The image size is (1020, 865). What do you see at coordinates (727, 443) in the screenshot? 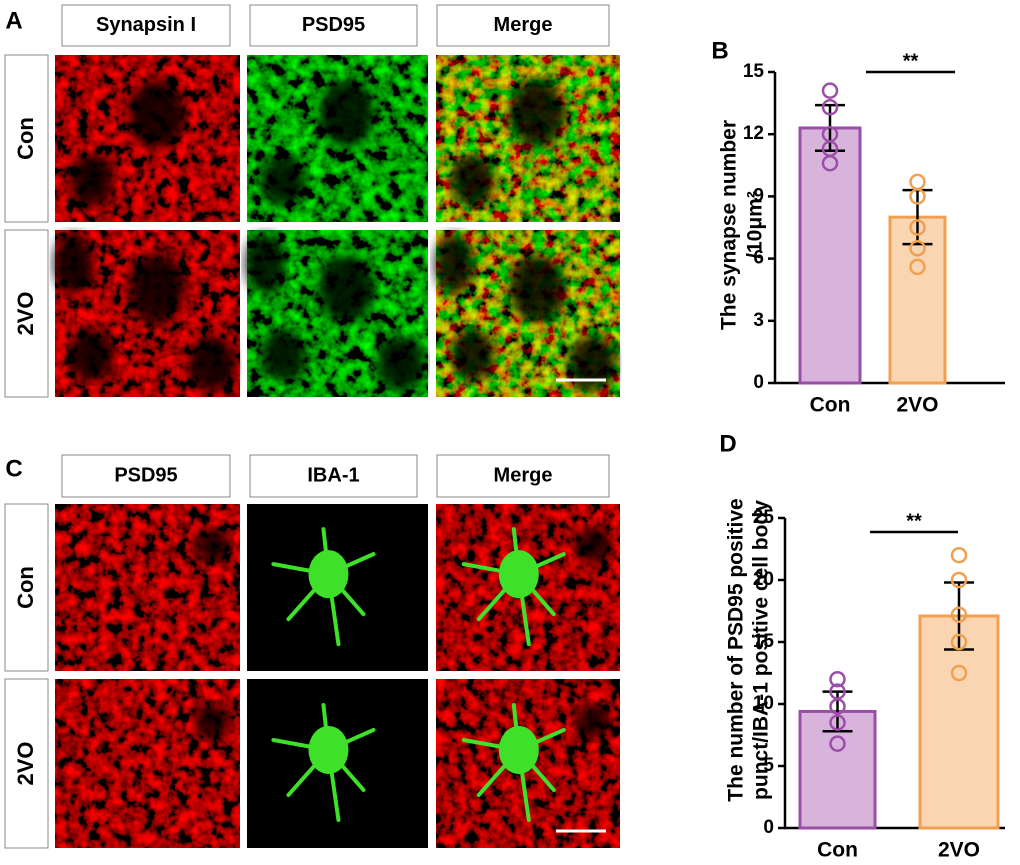
I see `panel-label: D` at bounding box center [727, 443].